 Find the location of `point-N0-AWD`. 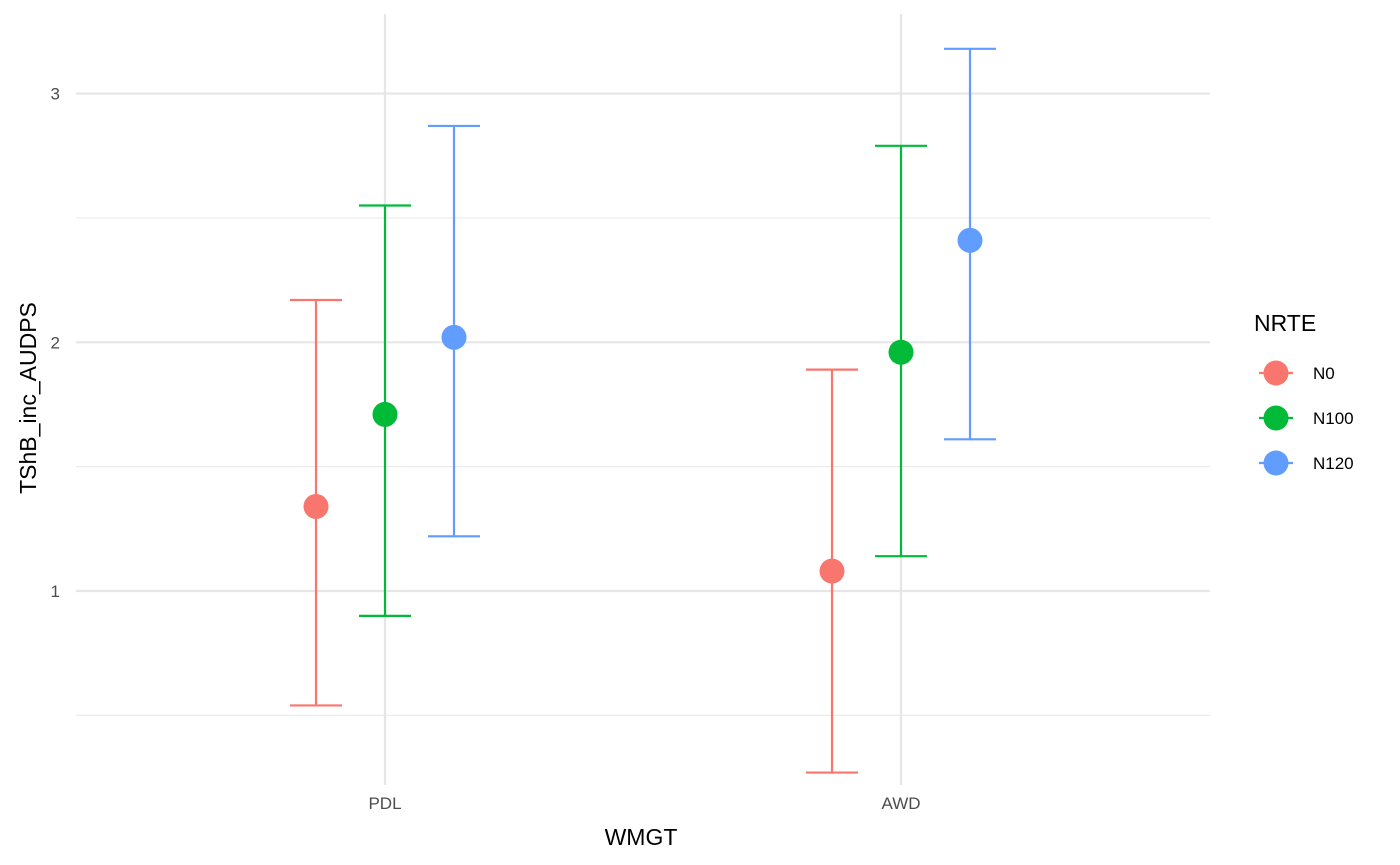

point-N0-AWD is located at coordinates (832, 571).